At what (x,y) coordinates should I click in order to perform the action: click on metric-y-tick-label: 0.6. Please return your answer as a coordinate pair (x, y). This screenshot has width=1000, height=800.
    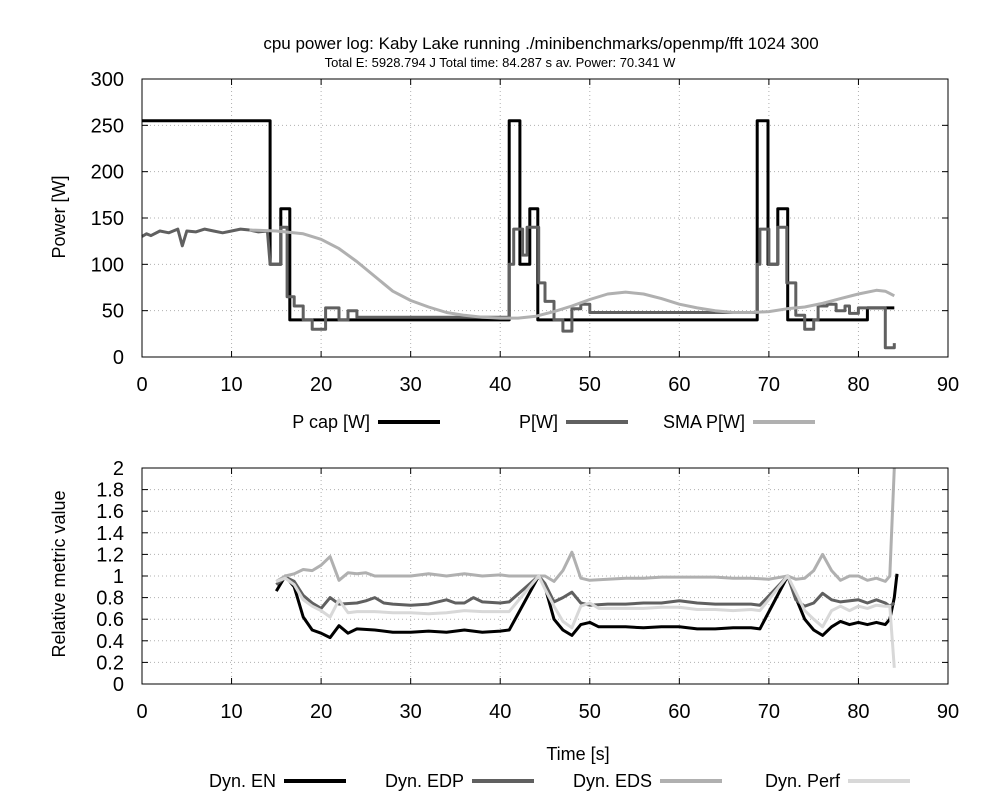
    Looking at the image, I should click on (110, 620).